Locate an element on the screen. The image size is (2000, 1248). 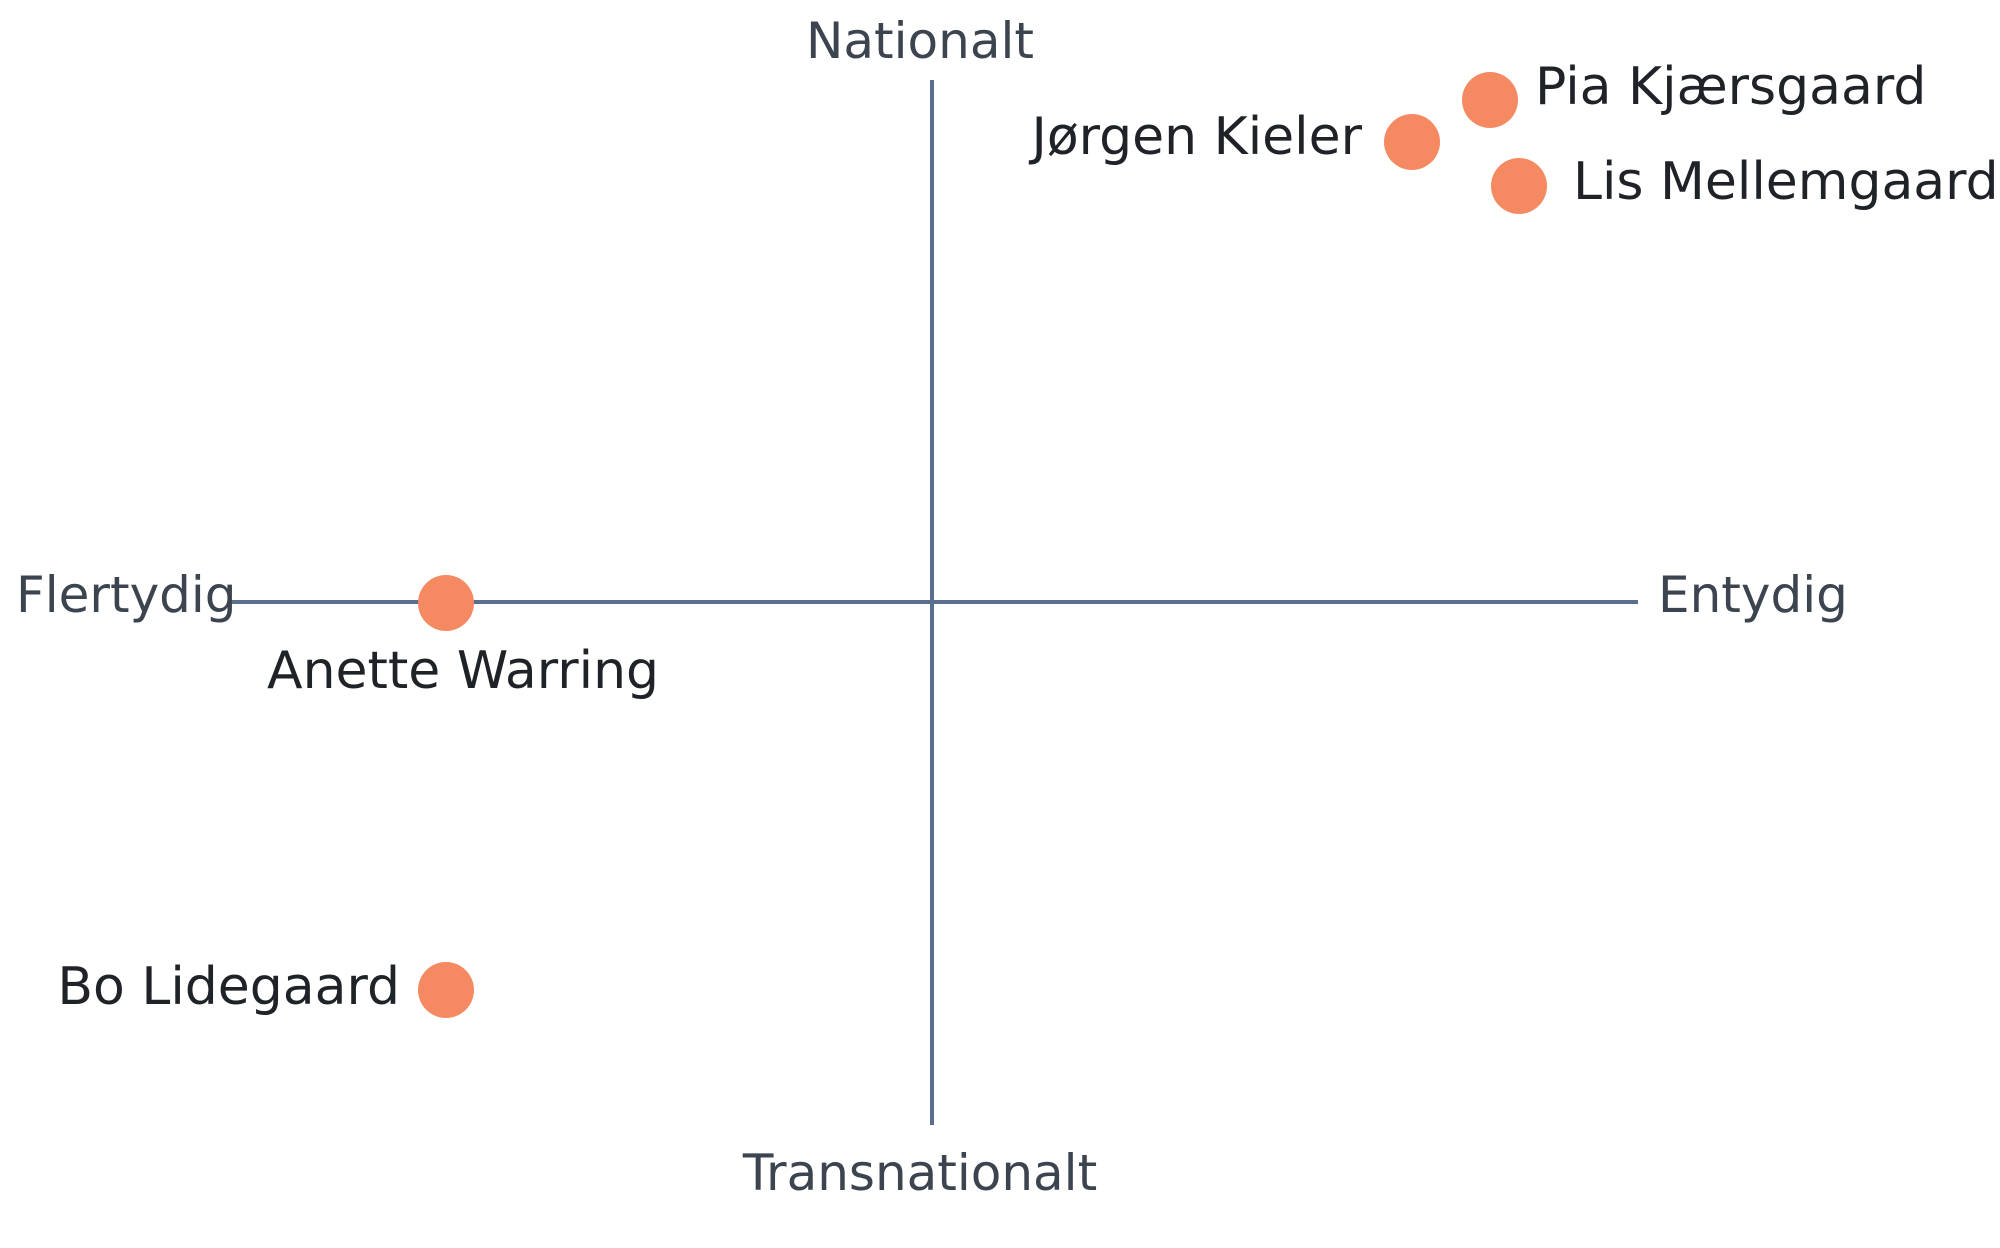
person-dot-lis-mellemgaard is located at coordinates (1519, 186).